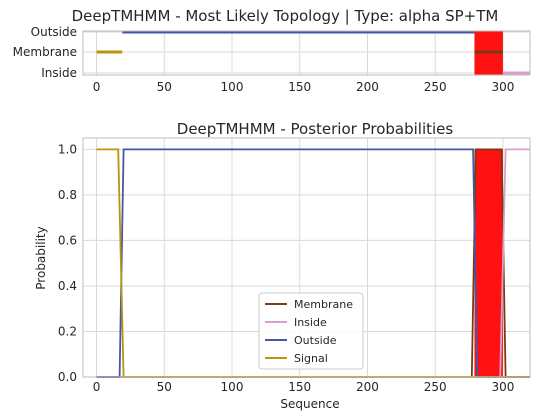 The height and width of the screenshot is (418, 550). What do you see at coordinates (367, 87) in the screenshot?
I see `topology-x-tick-label: 200` at bounding box center [367, 87].